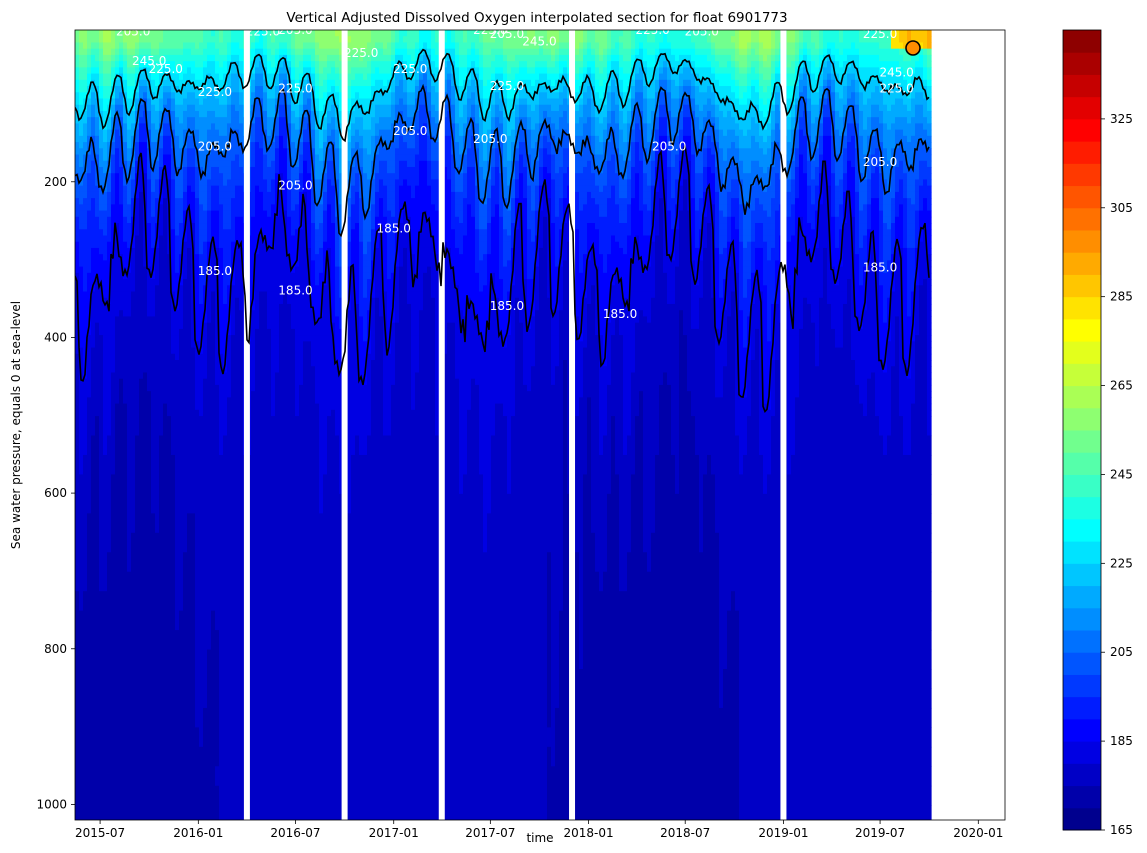  I want to click on contour-label-10: 205.0, so click(295, 186).